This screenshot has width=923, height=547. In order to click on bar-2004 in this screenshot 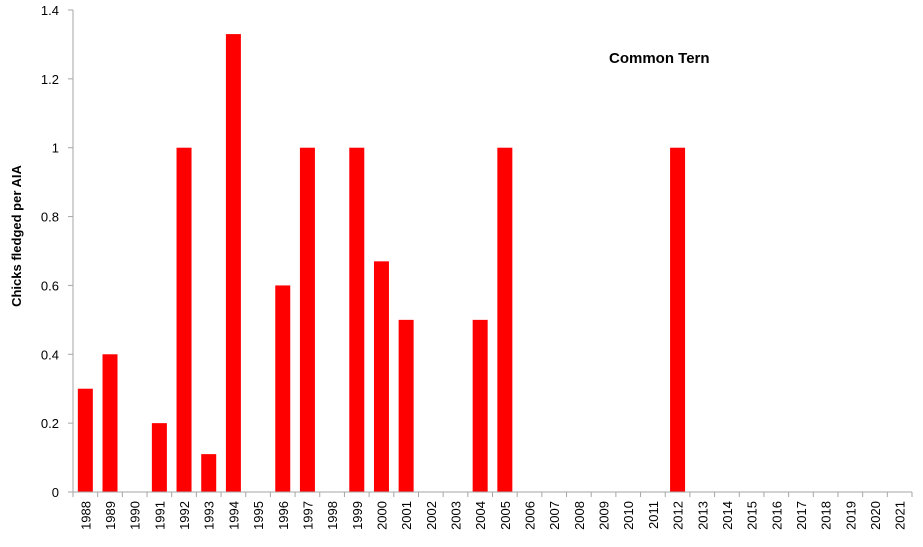, I will do `click(480, 405)`.